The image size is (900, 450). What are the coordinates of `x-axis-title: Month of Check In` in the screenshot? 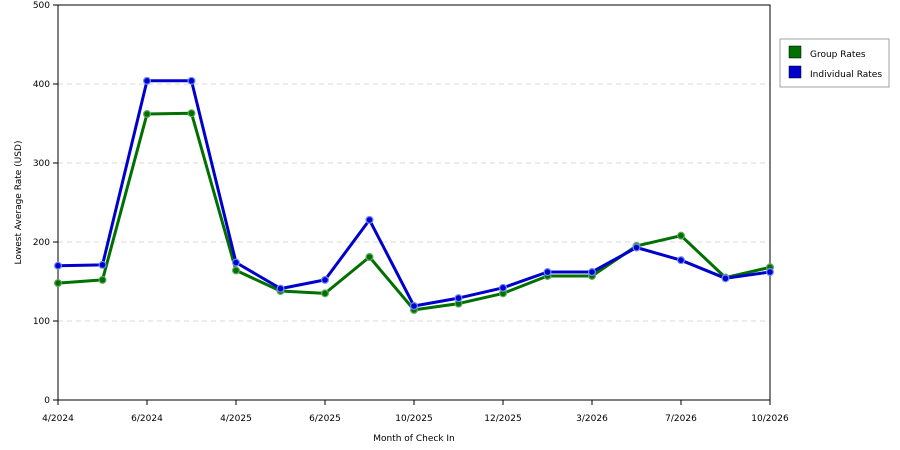 It's located at (414, 439).